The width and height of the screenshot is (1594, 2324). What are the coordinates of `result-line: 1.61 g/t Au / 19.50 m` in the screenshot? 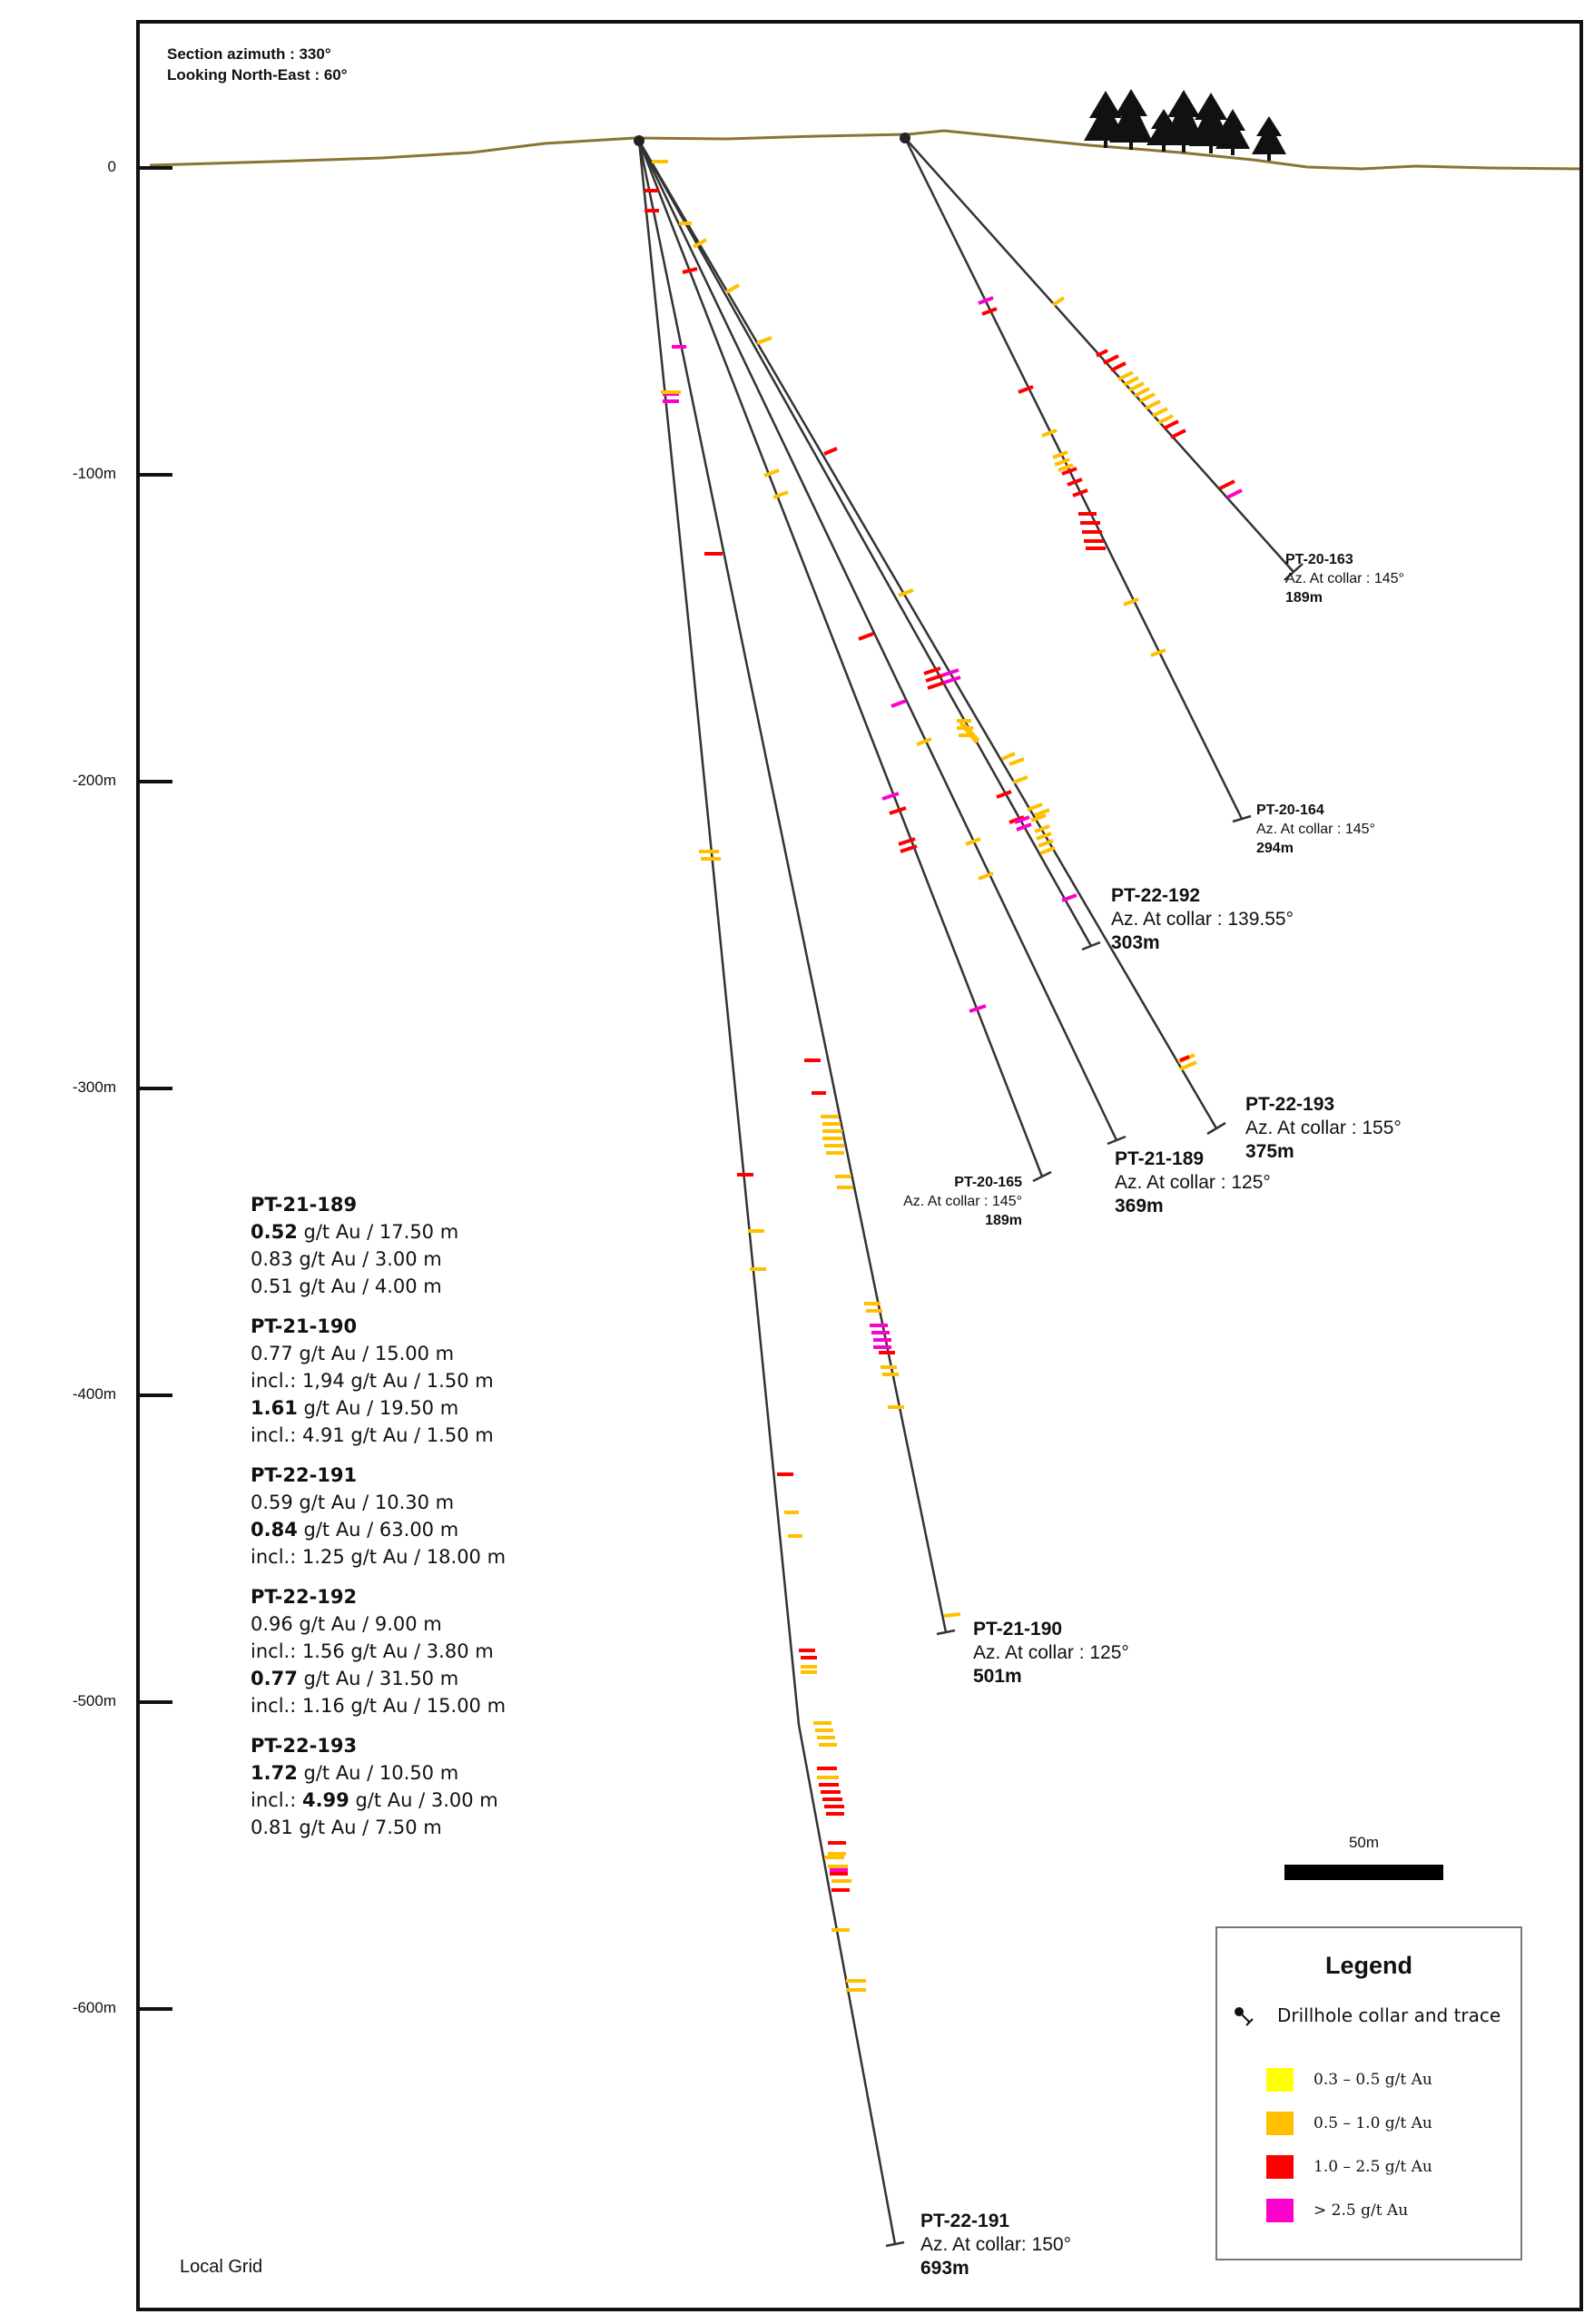 It's located at (355, 1408).